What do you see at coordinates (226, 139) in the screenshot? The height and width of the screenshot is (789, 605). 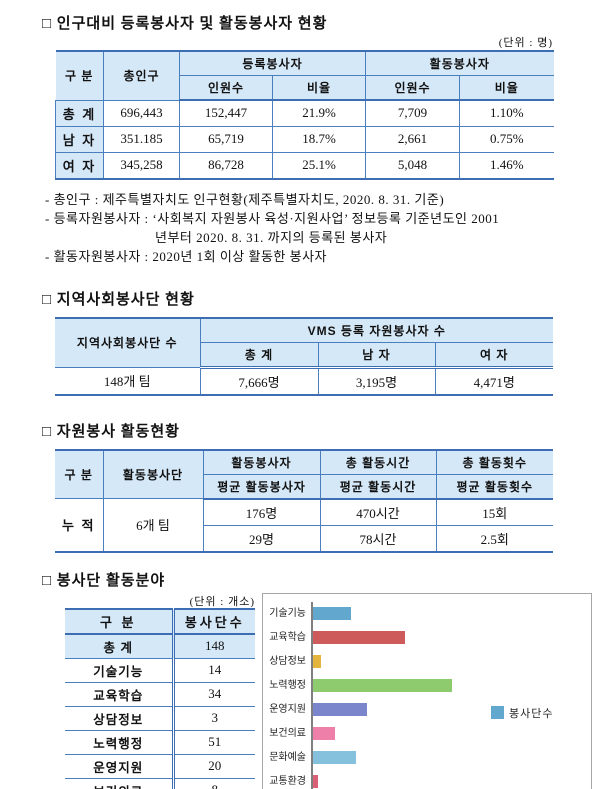 I see `data-cell: 65,719` at bounding box center [226, 139].